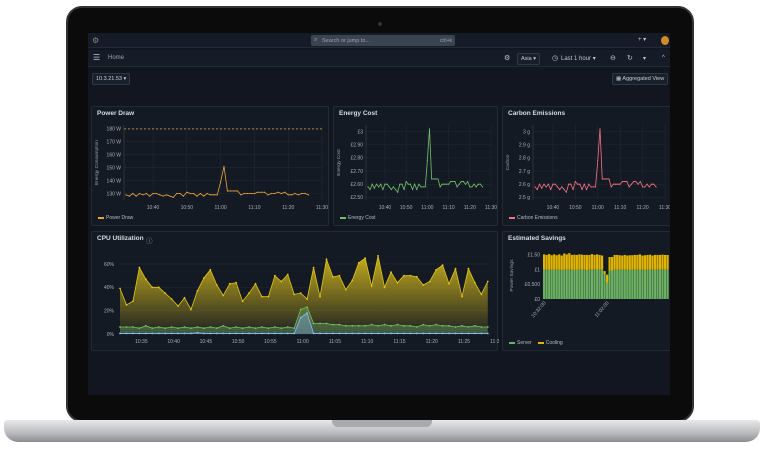  Describe the element at coordinates (663, 58) in the screenshot. I see `collapse-button: ^` at that location.